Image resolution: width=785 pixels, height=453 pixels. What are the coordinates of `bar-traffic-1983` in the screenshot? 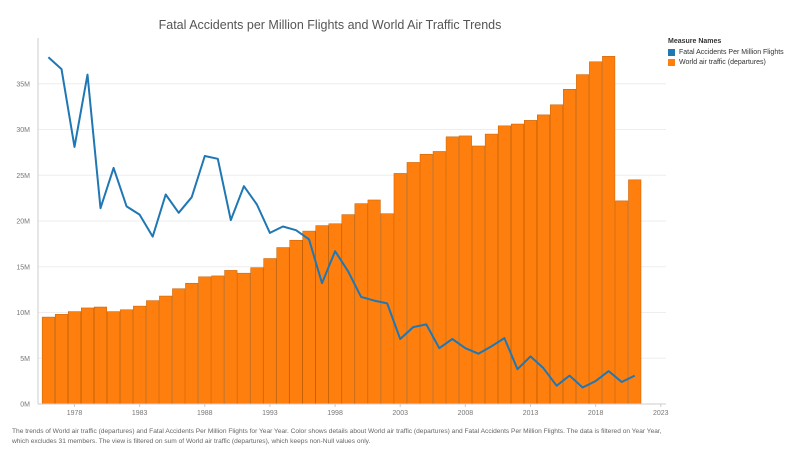 It's located at (140, 355).